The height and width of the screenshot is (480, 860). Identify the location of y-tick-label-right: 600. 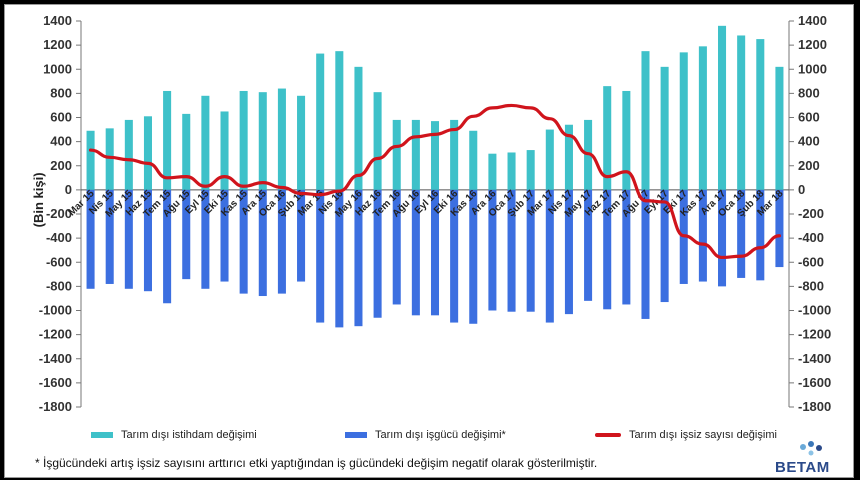
(809, 117).